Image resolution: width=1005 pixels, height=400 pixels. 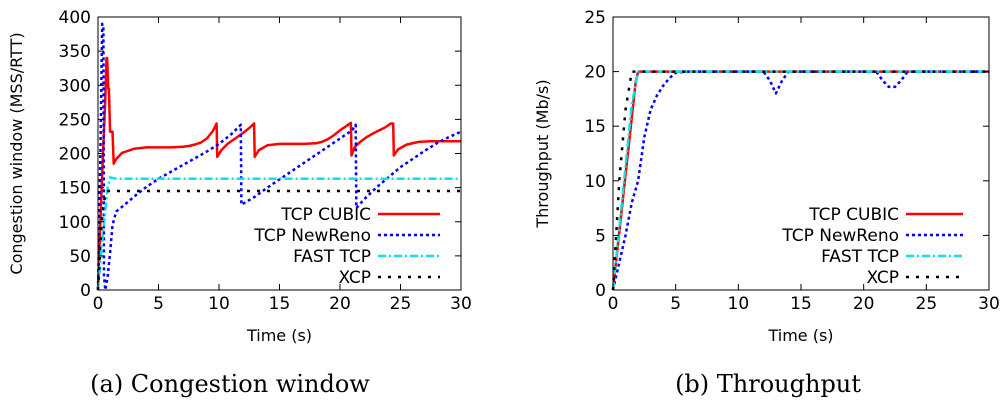 I want to click on y-tick-label: 400, so click(x=75, y=18).